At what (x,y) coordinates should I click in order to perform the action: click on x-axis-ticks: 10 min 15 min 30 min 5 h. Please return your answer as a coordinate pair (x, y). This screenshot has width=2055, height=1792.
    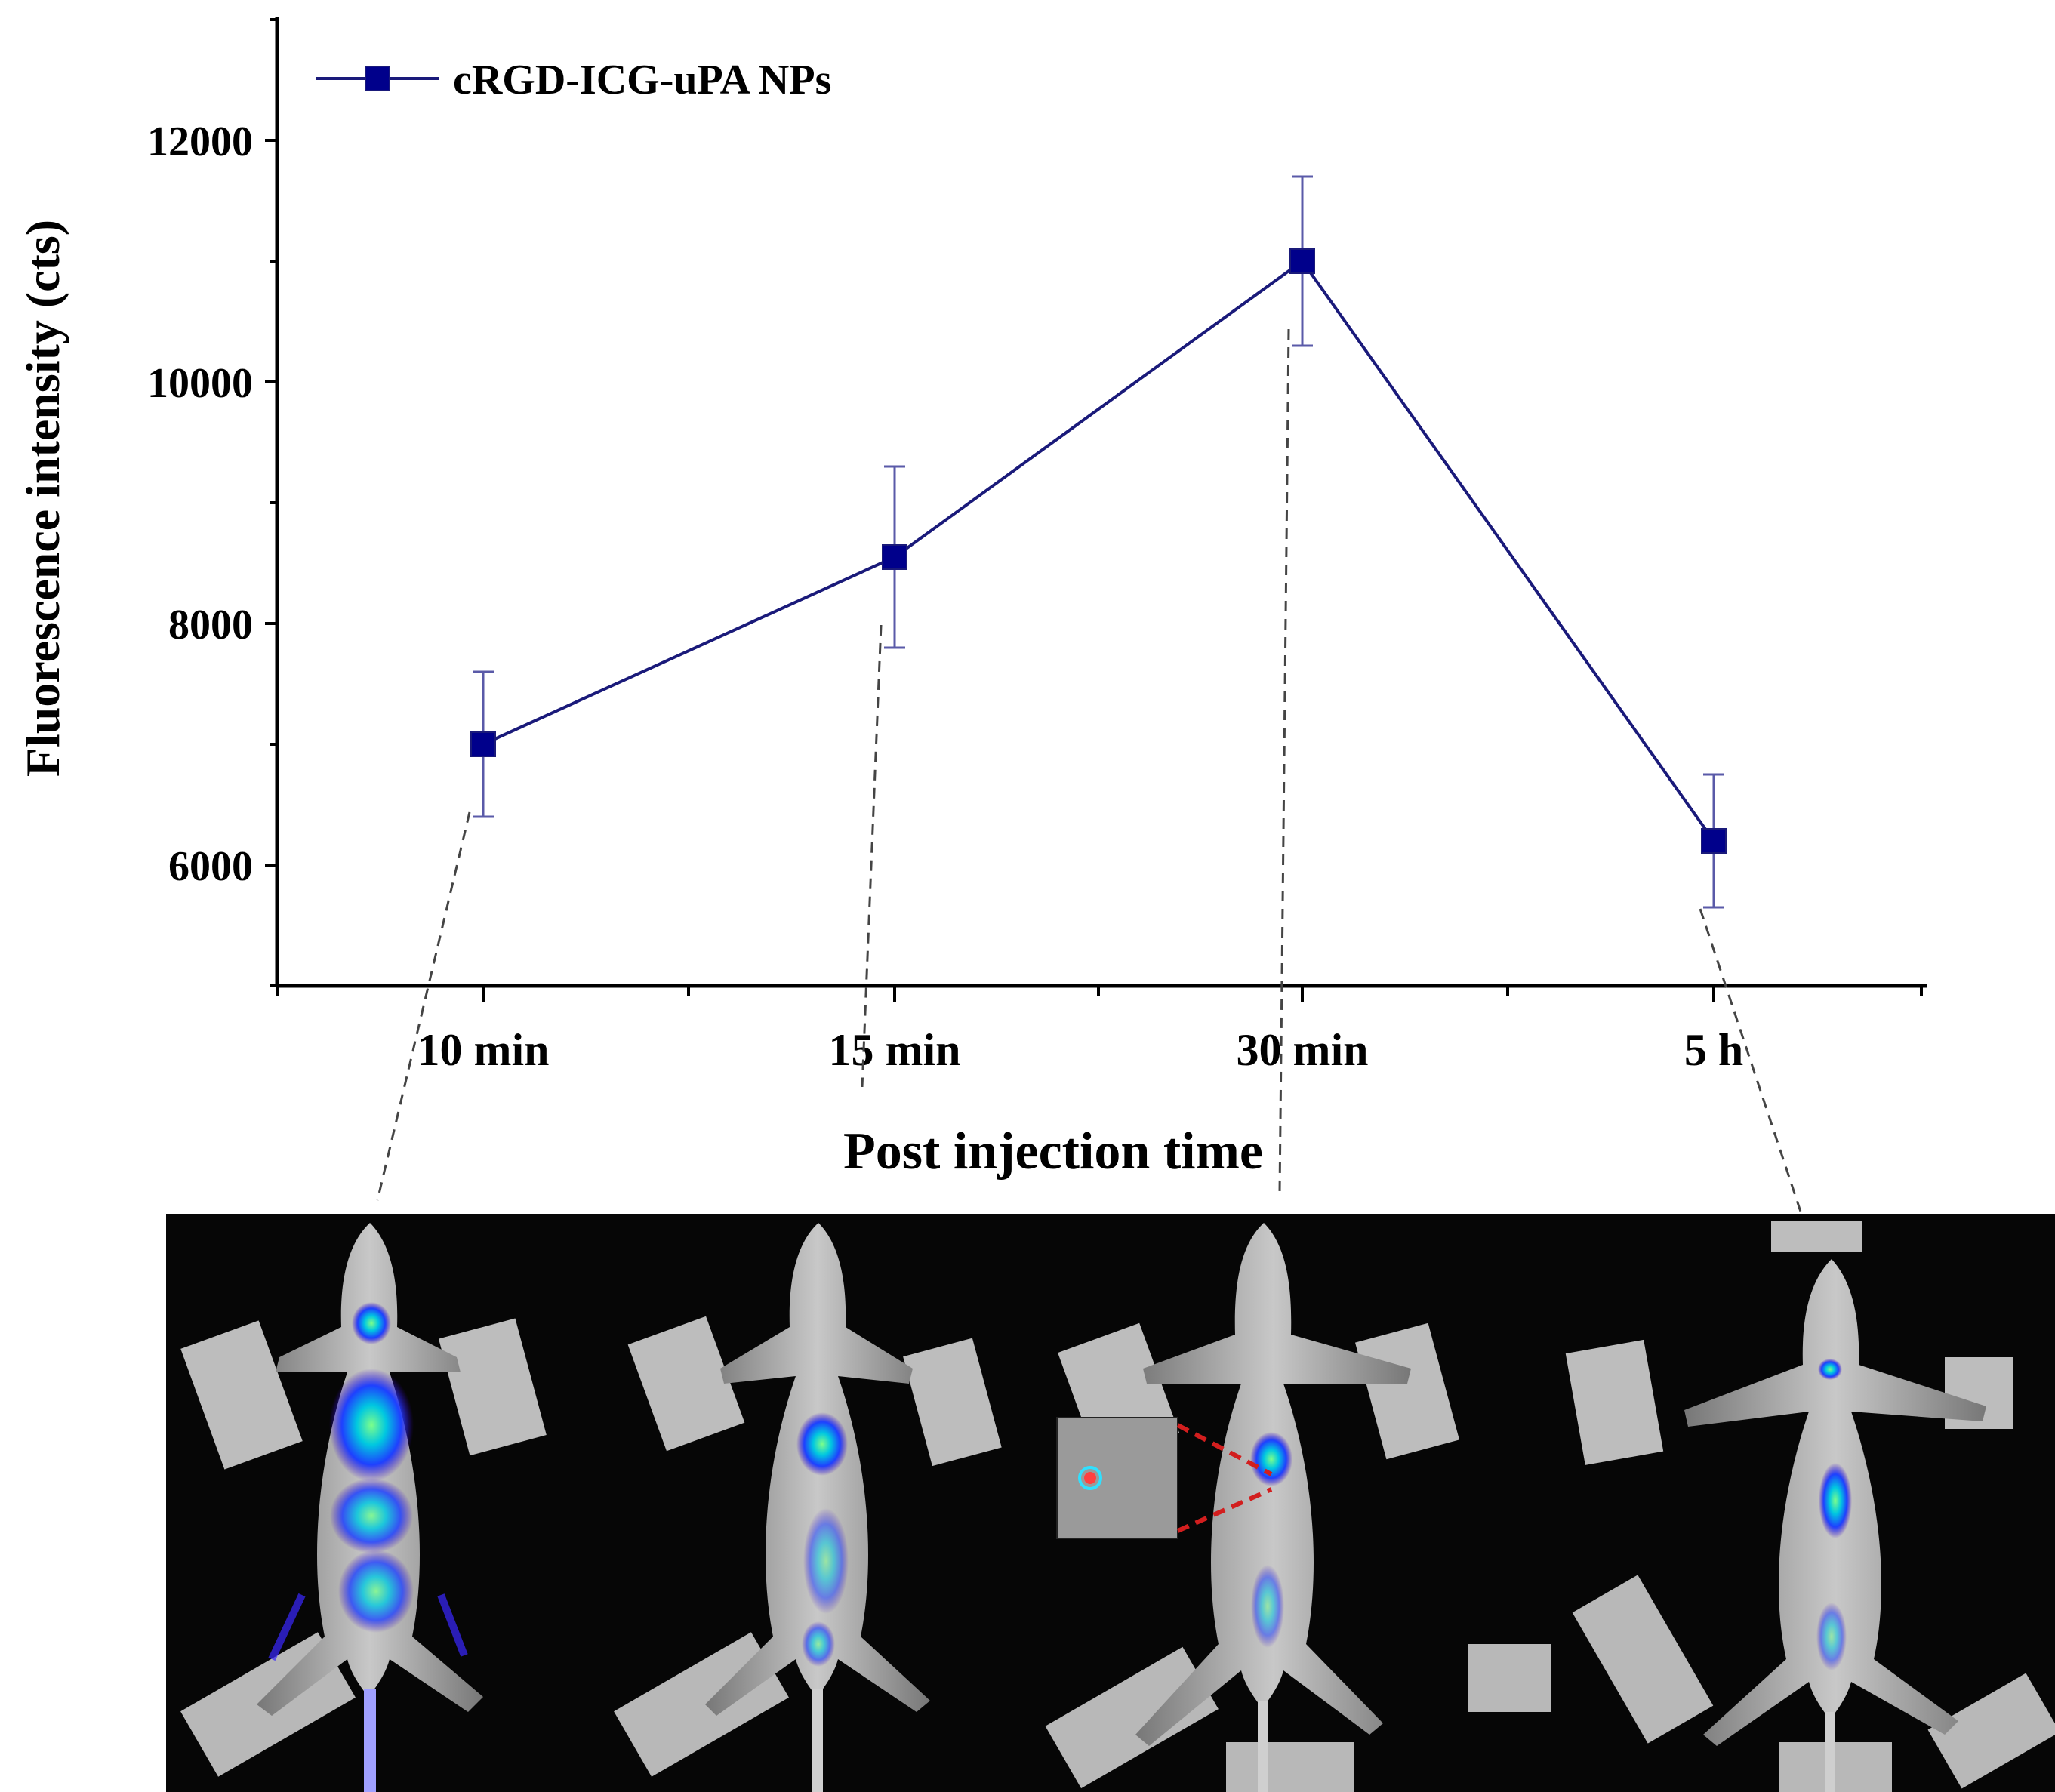
    Looking at the image, I should click on (1099, 1031).